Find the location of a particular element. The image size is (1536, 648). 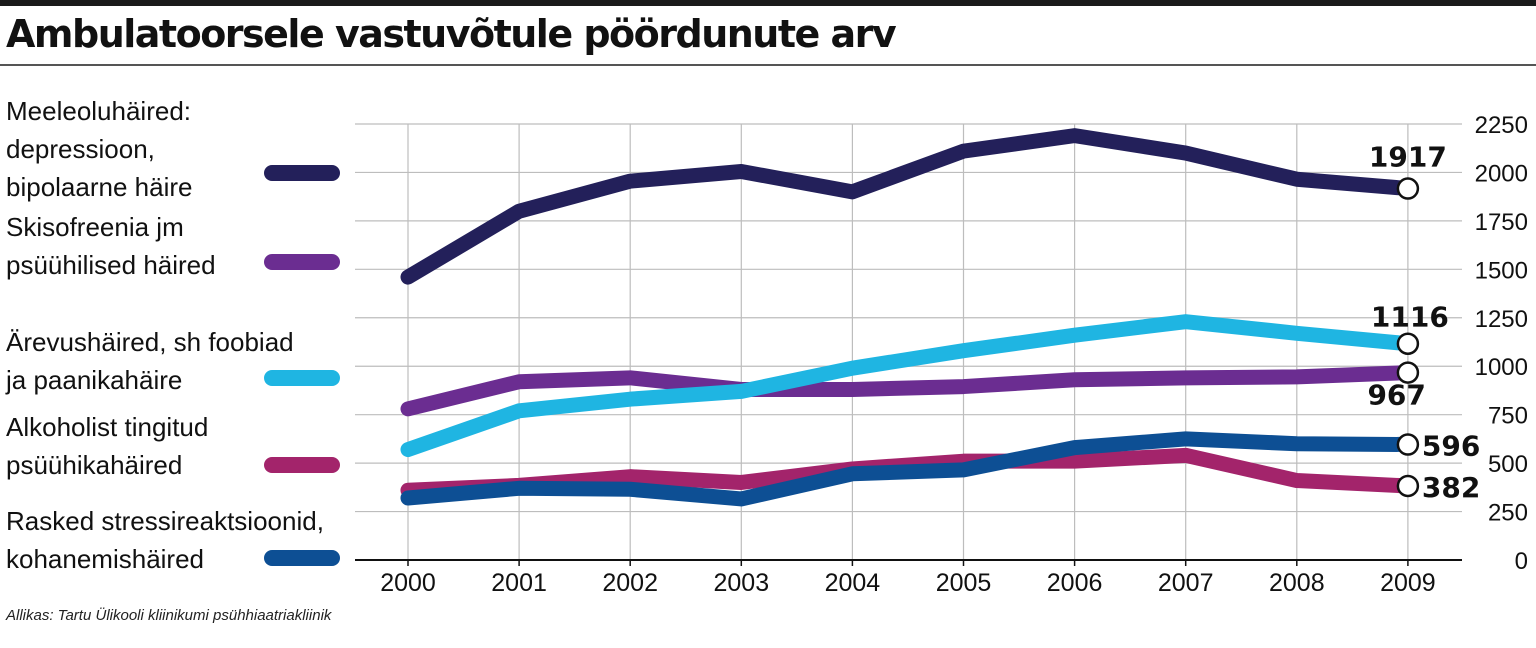

y-tick-label: 250 is located at coordinates (1508, 513).